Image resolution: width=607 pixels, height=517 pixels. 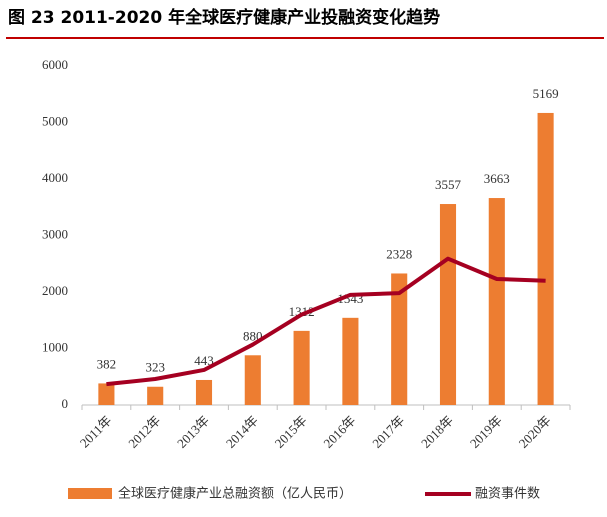 What do you see at coordinates (55, 177) in the screenshot?
I see `y-tick-label: 4000` at bounding box center [55, 177].